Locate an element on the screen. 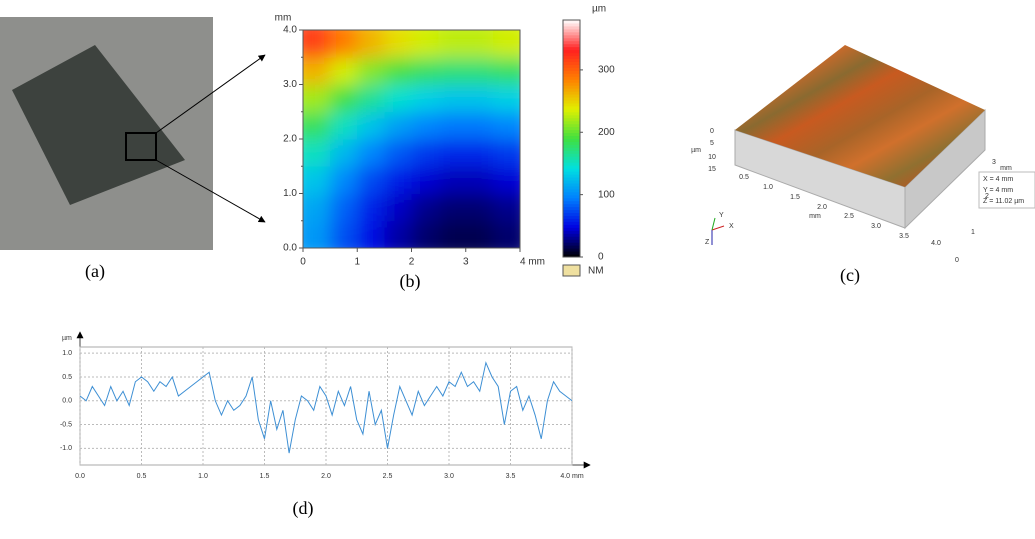 This screenshot has width=1035, height=539. panel-label: (c) is located at coordinates (850, 275).